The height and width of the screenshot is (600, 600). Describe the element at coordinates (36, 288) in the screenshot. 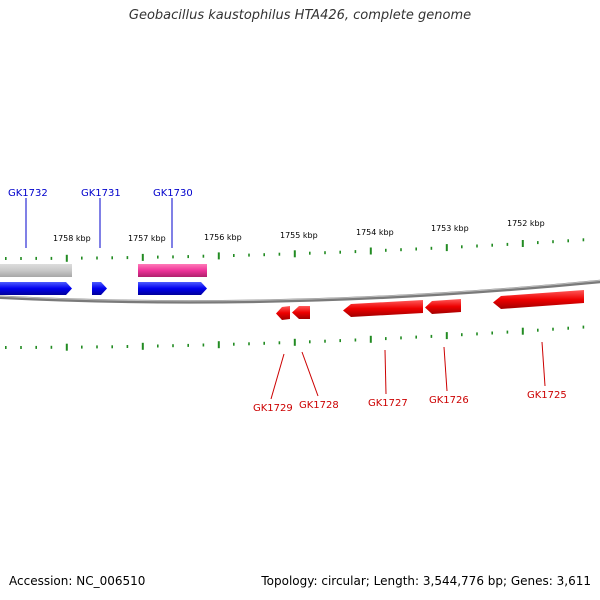

I see `gene-feature-gk1732` at that location.